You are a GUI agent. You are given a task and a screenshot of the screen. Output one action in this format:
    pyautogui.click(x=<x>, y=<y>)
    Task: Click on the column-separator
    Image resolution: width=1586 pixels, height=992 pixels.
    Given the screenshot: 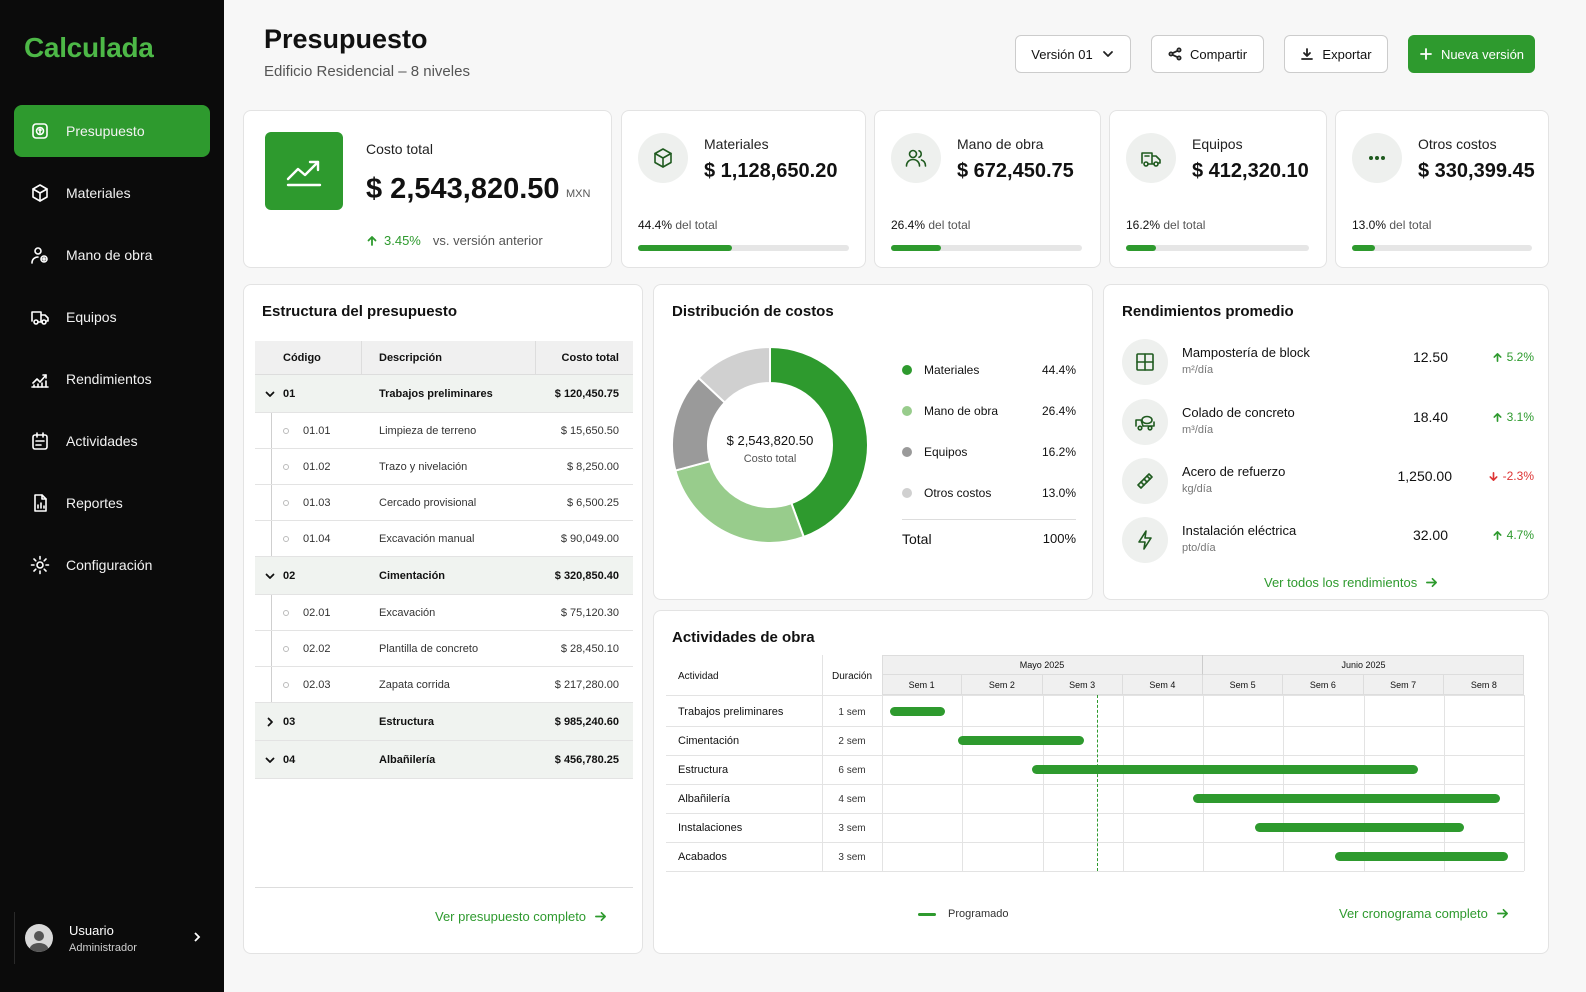 What is the action you would take?
    pyautogui.click(x=361, y=357)
    